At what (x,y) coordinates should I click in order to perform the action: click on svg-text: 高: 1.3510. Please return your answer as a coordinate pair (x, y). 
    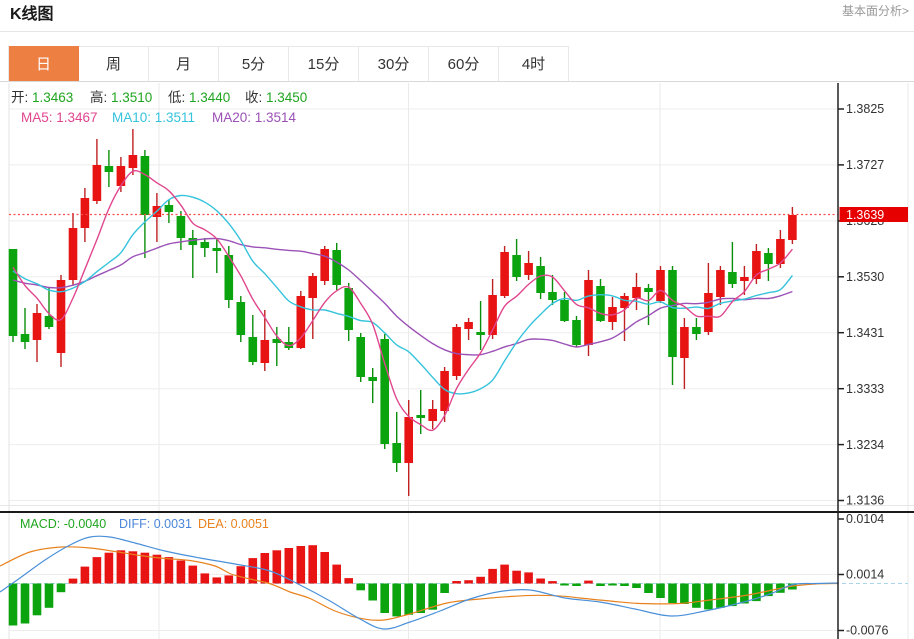
    Looking at the image, I should click on (121, 97).